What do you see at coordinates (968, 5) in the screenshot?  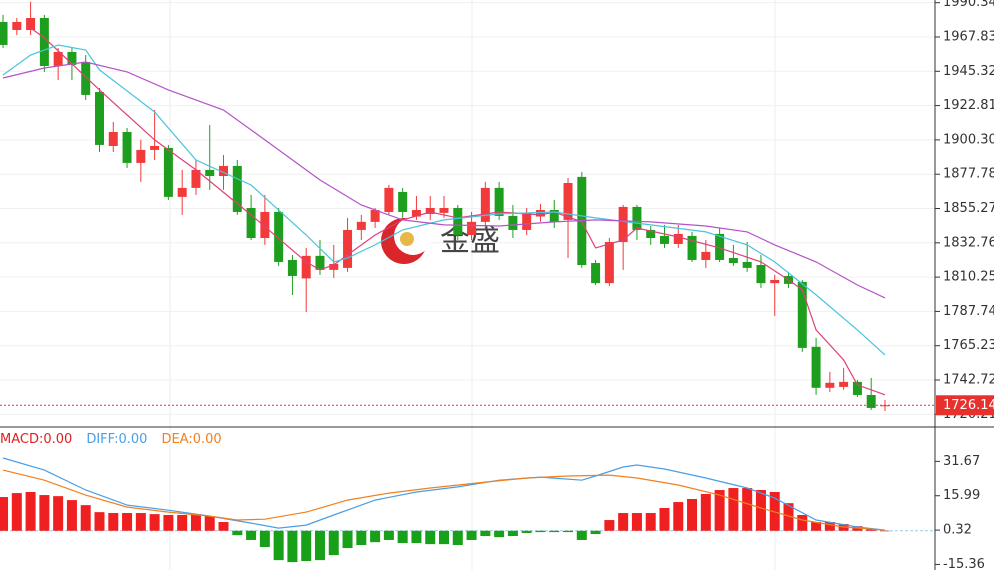 I see `y-tick-label: 1990.34` at bounding box center [968, 5].